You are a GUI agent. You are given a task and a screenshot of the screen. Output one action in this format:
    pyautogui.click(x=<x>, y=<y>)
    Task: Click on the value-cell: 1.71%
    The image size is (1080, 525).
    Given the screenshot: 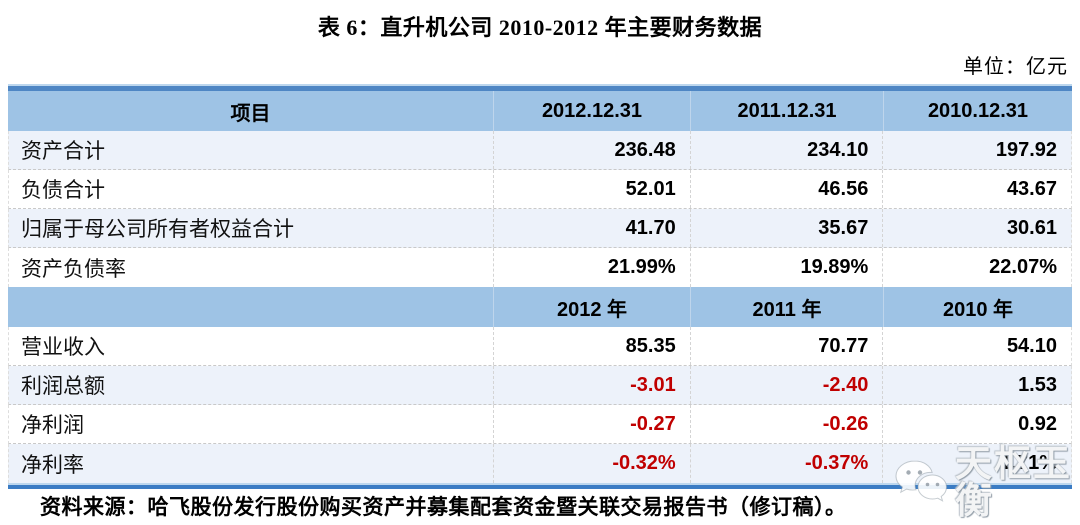 What is the action you would take?
    pyautogui.click(x=976, y=463)
    